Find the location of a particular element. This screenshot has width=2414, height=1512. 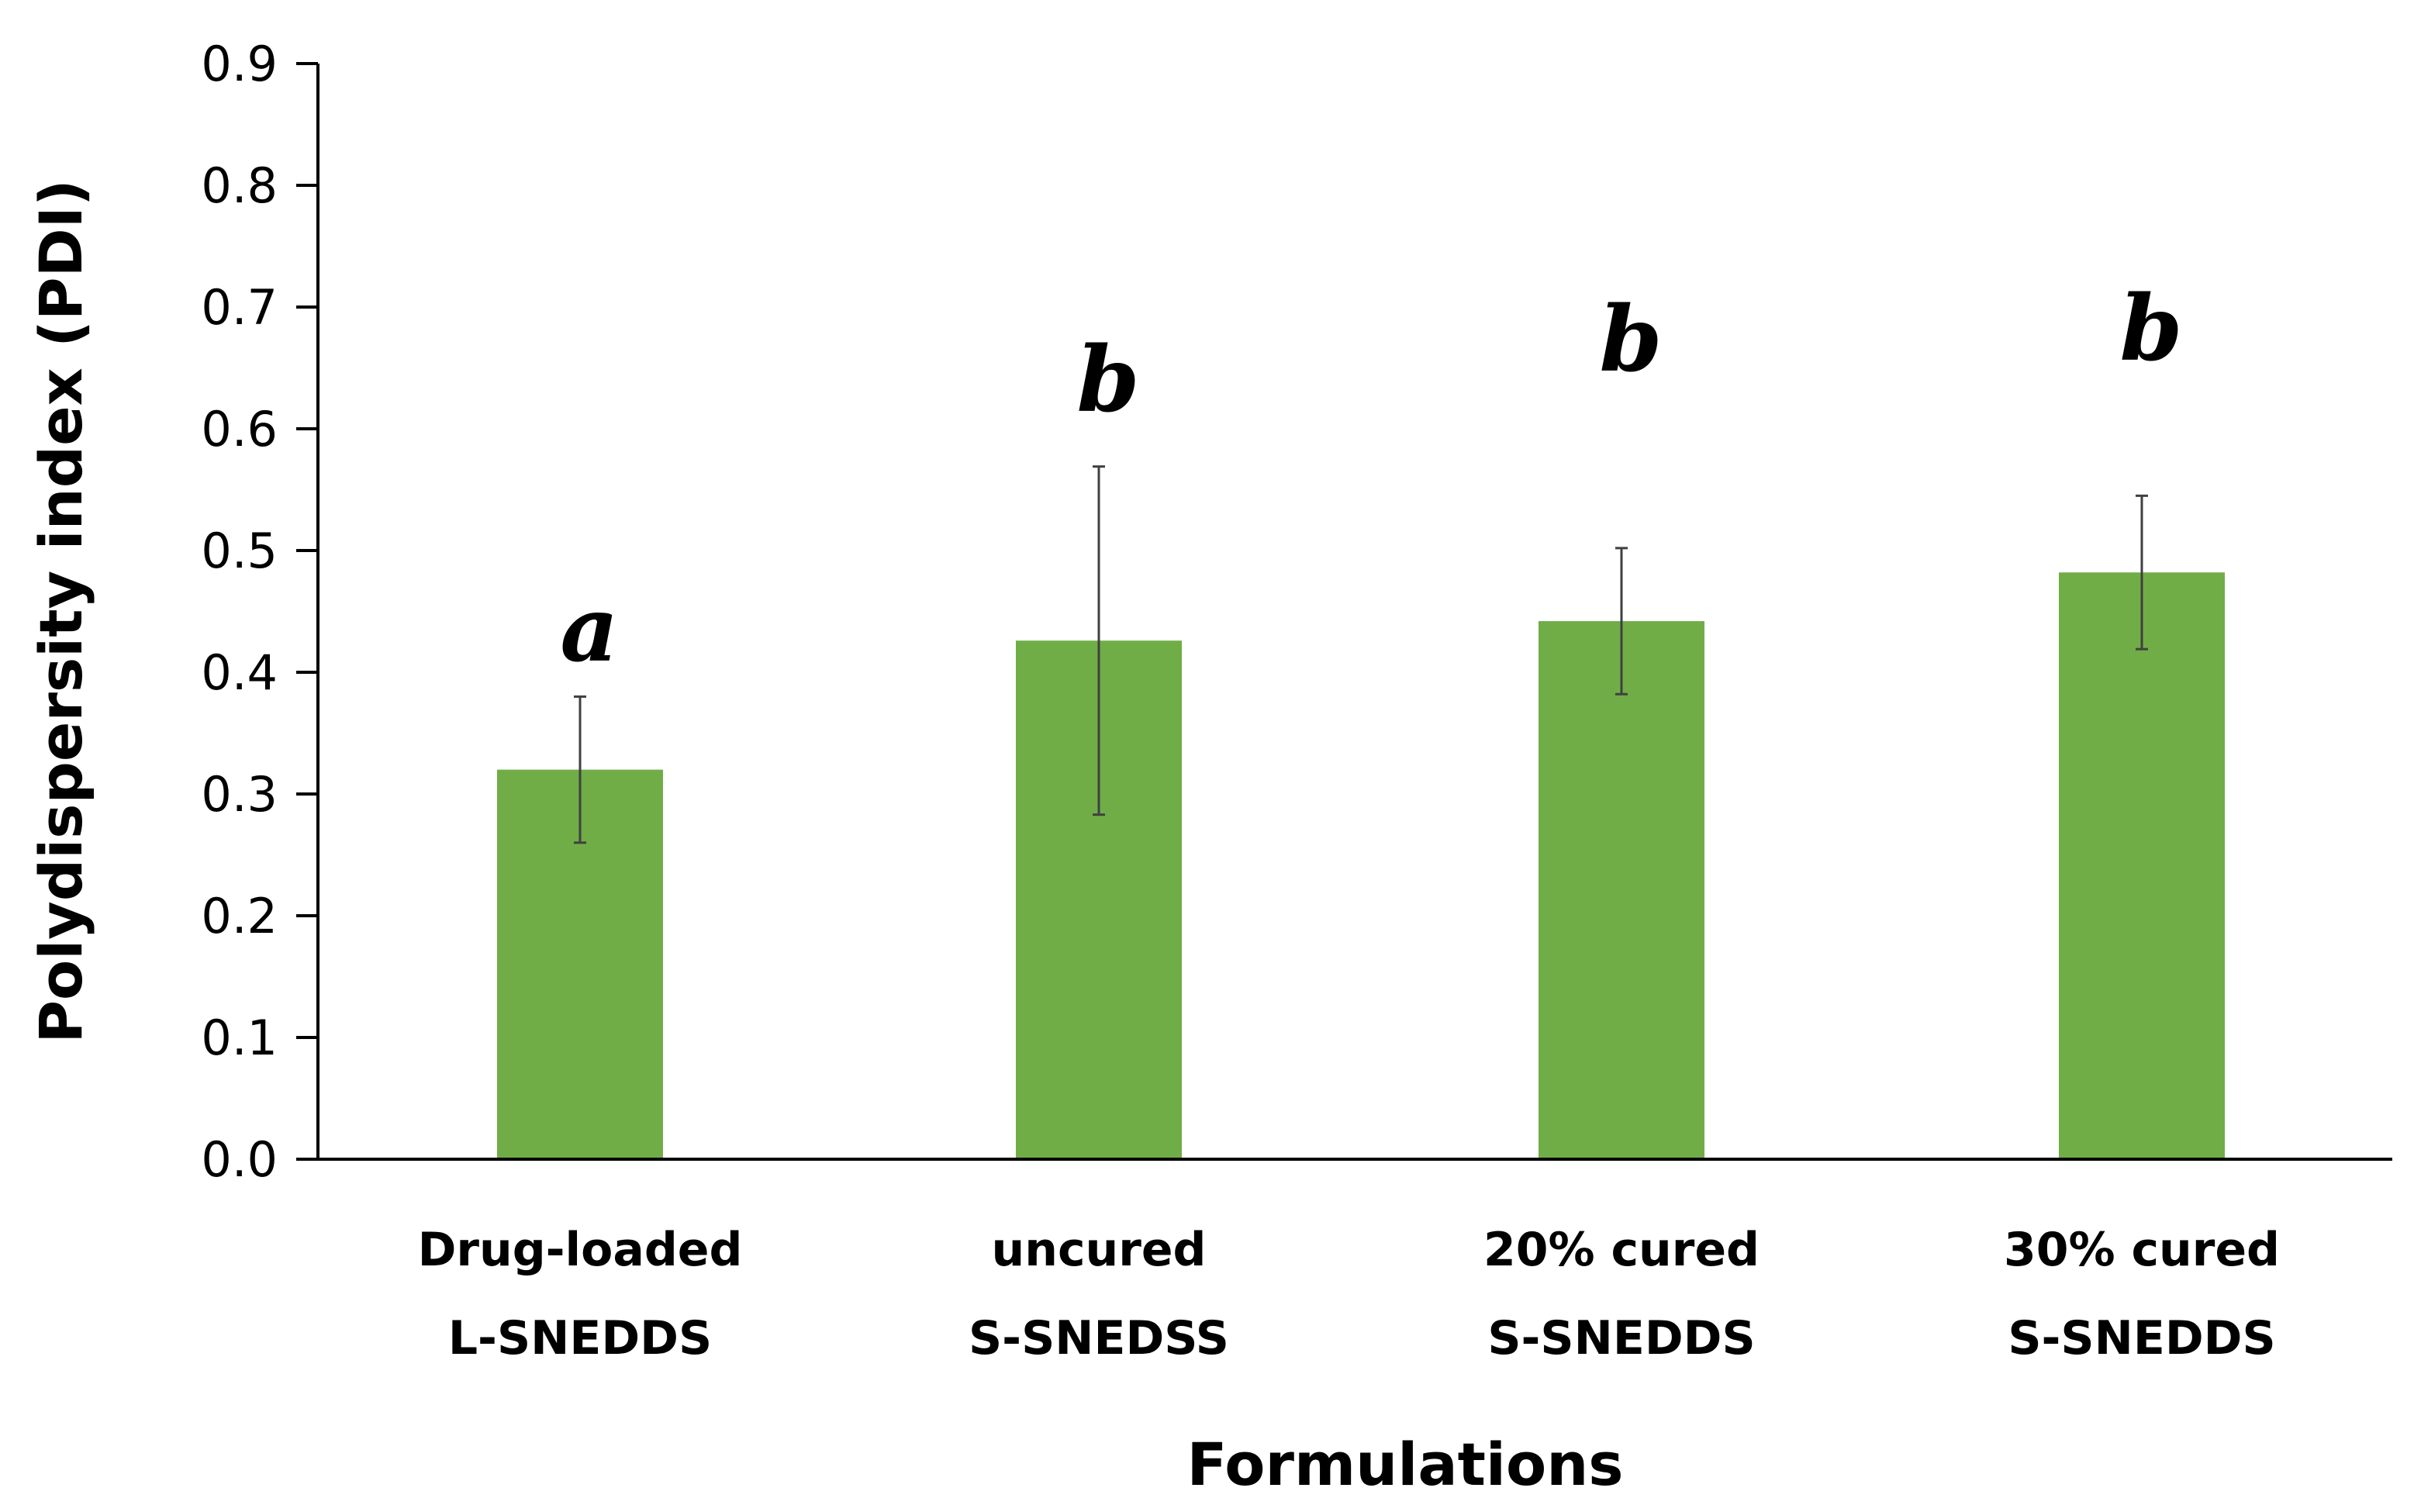

y-tick-label: 0.9 is located at coordinates (239, 64).